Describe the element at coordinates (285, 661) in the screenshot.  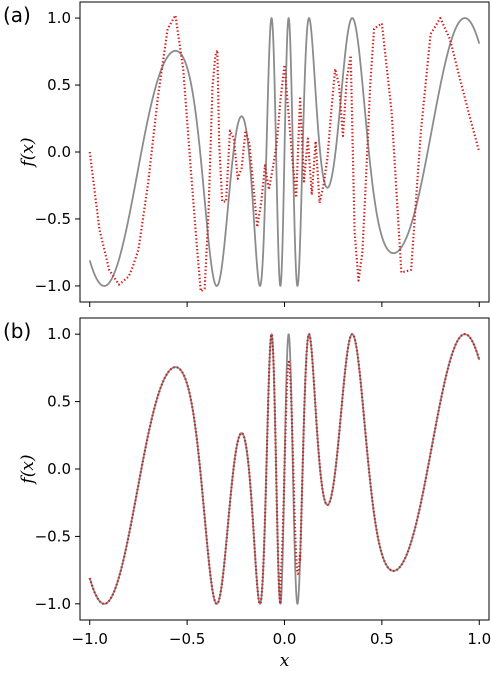
I see `x-axis-label: x` at that location.